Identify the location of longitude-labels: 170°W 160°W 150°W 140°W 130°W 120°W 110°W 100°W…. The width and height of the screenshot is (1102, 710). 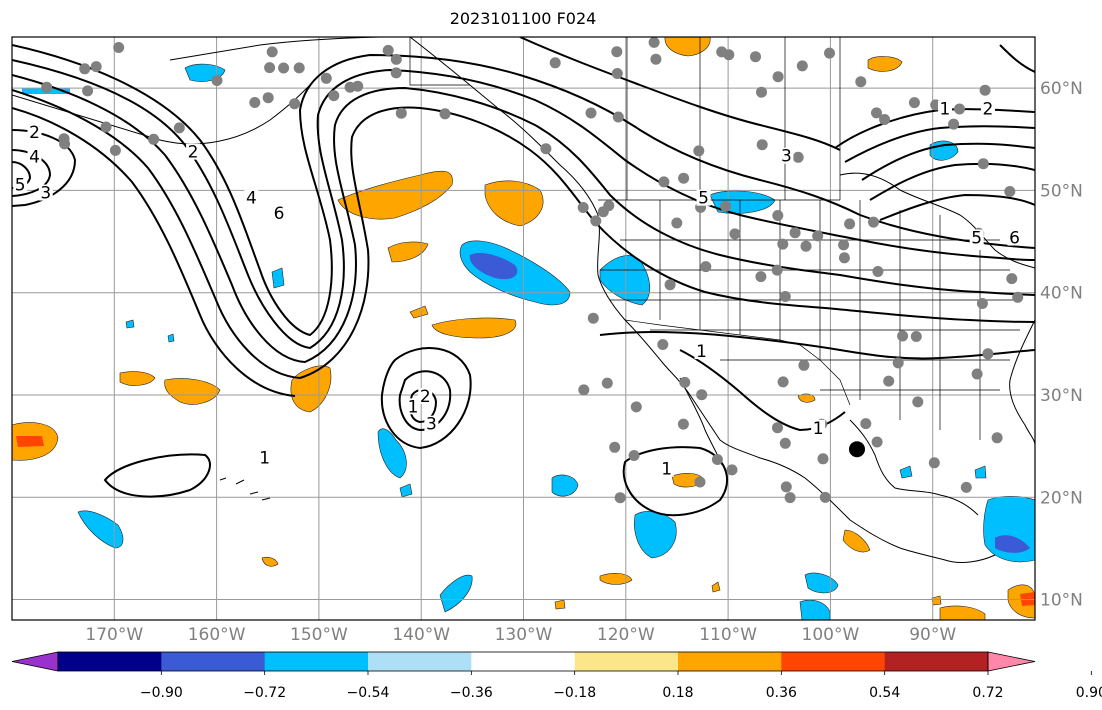
(520, 635).